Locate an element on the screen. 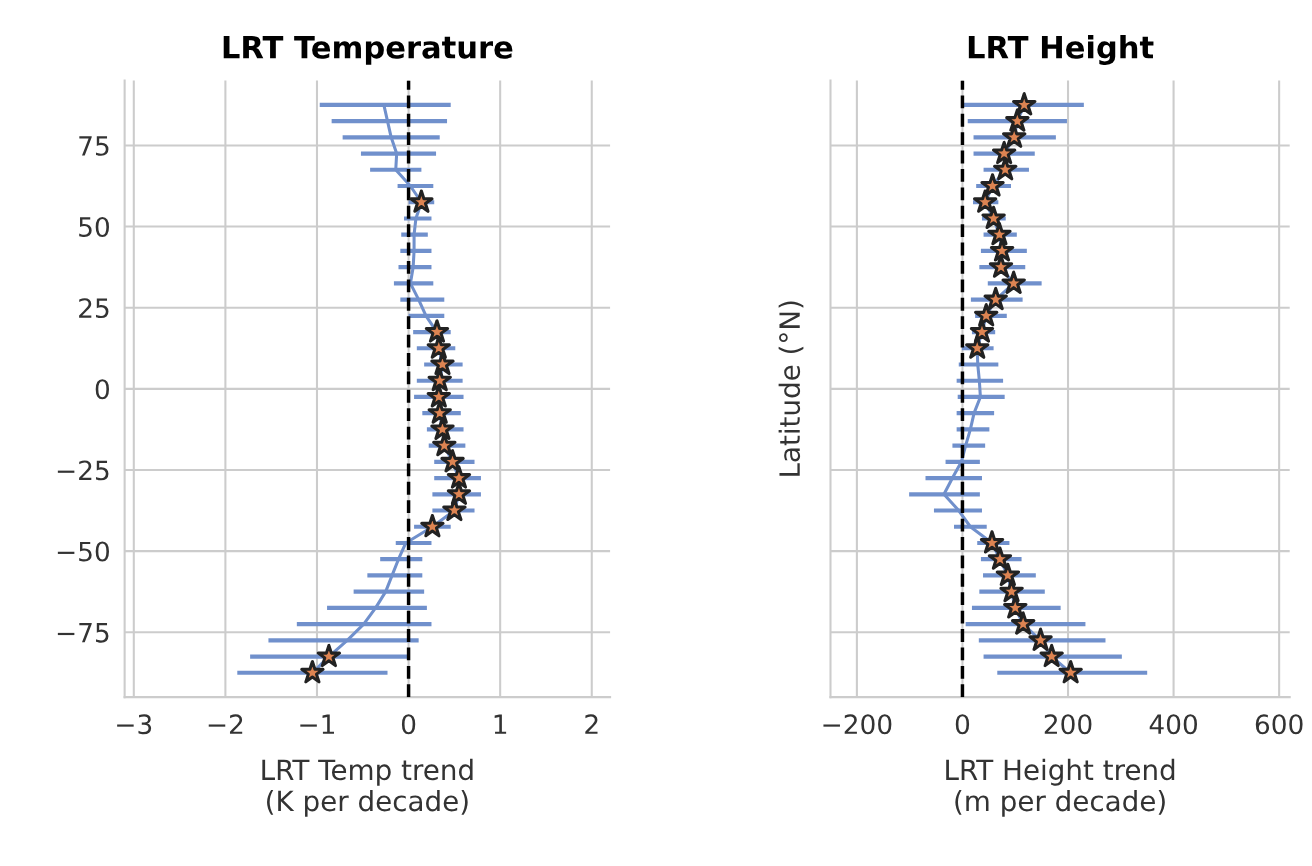 The width and height of the screenshot is (1312, 866). y-tick-label: 0 is located at coordinates (102, 389).